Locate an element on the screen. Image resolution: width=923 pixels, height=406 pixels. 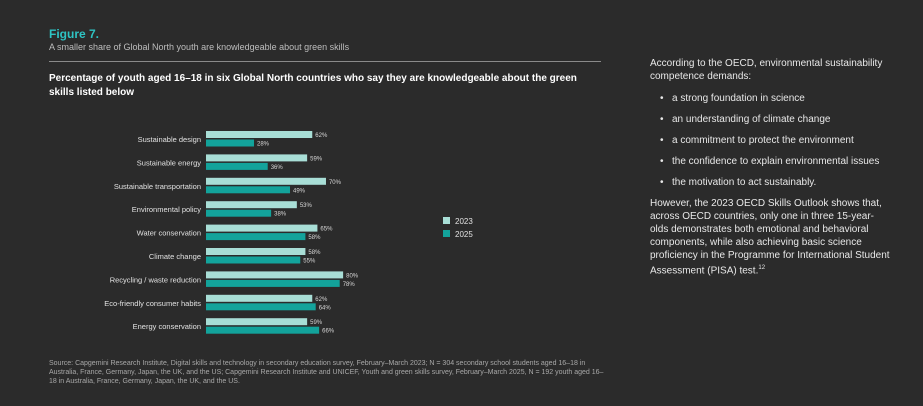
bar-value-label: 70% is located at coordinates (335, 183).